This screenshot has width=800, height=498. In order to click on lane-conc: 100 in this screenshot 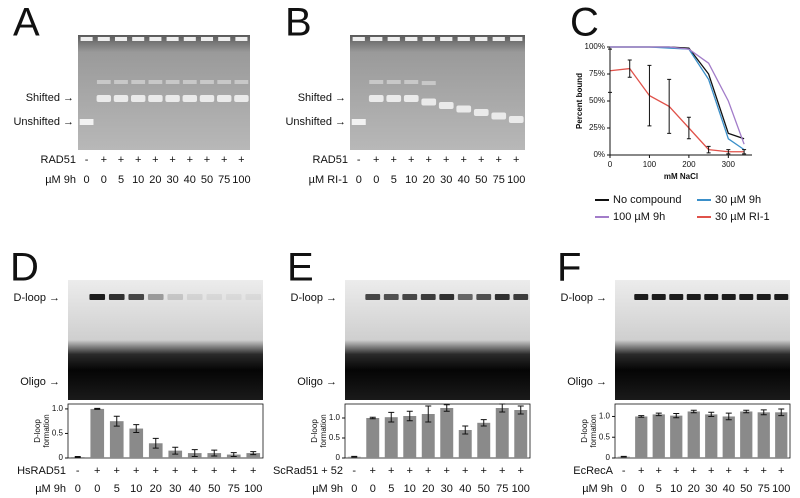, I will do `click(516, 180)`.